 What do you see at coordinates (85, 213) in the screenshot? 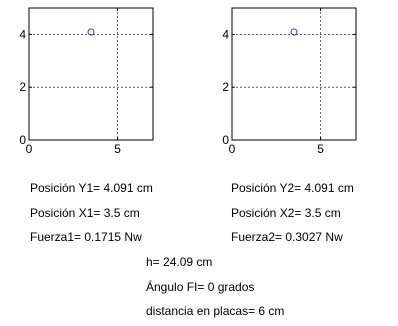
I see `position-x1-readout: Posición X1= 3.5 cm` at bounding box center [85, 213].